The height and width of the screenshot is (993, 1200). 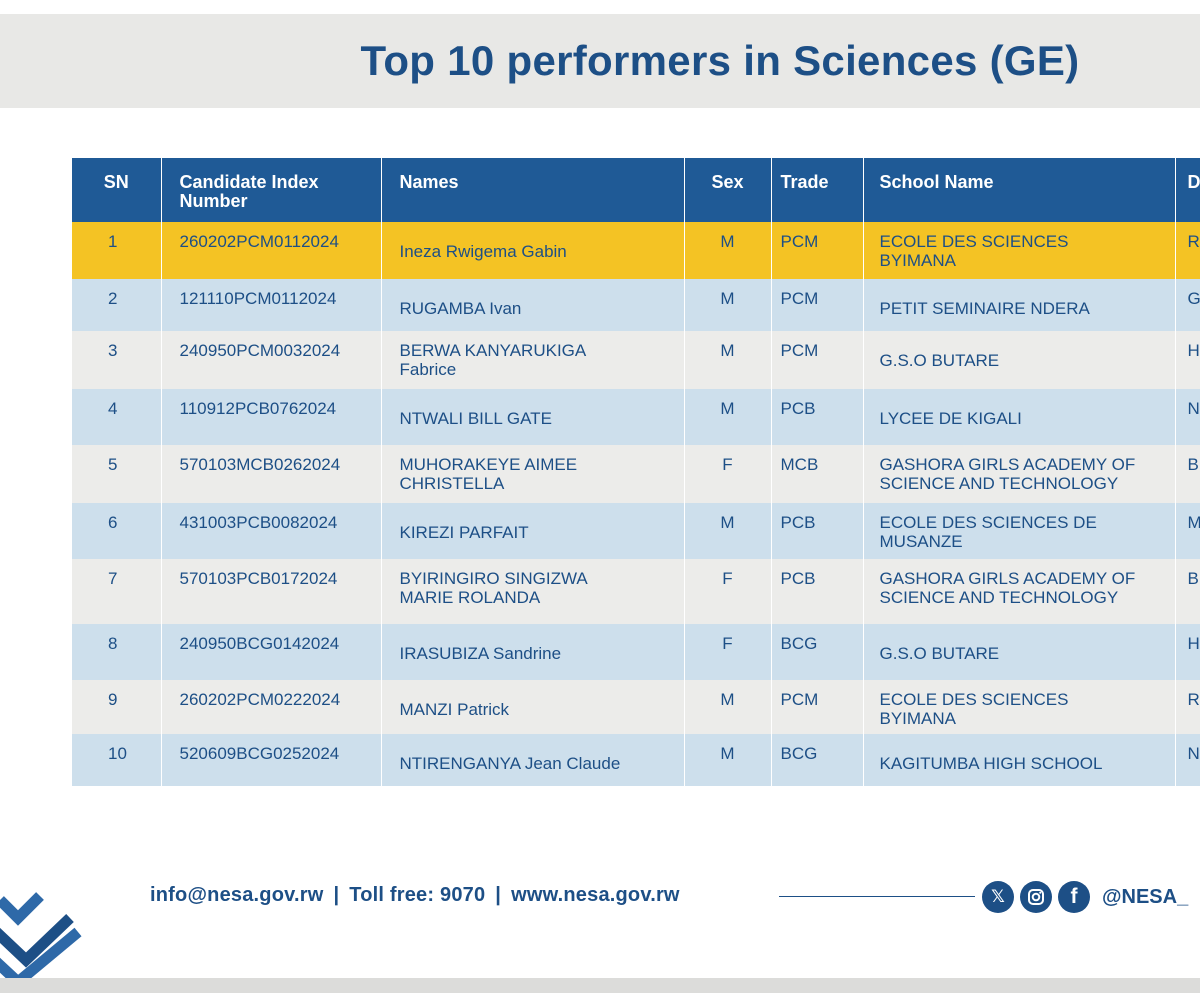 I want to click on header-district: D, so click(x=1187, y=190).